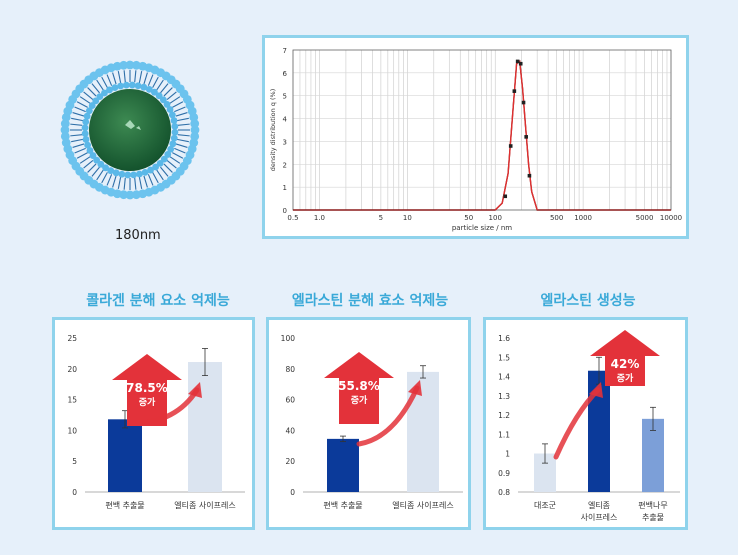 This screenshot has height=555, width=738. What do you see at coordinates (504, 377) in the screenshot?
I see `y-tick-label: 1.4` at bounding box center [504, 377].